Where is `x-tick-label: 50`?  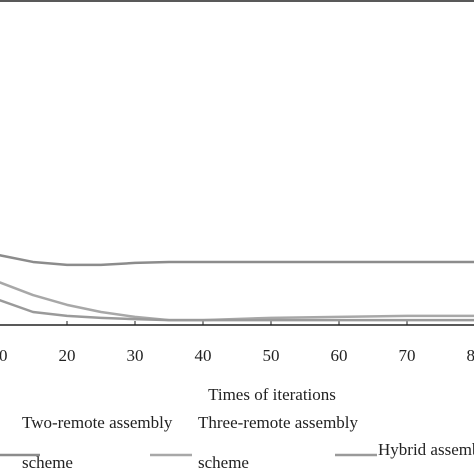
x-tick-label: 50 is located at coordinates (271, 355).